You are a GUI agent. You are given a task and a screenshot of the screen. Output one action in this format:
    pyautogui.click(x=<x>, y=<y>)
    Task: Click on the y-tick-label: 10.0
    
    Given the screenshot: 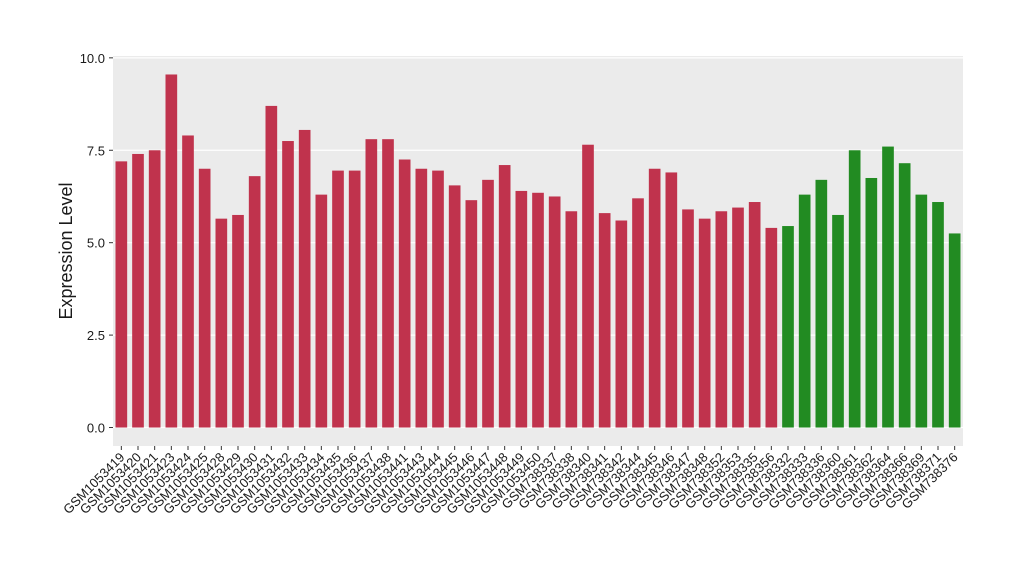 What is the action you would take?
    pyautogui.click(x=92, y=58)
    